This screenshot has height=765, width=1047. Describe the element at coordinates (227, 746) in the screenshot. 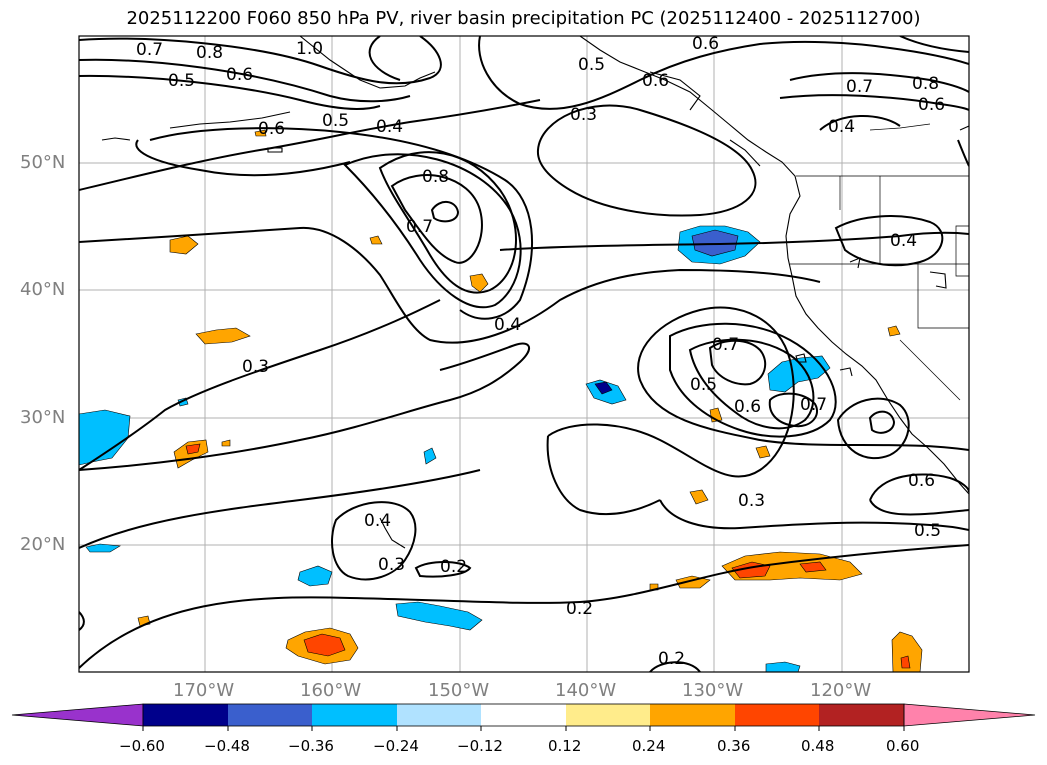

I see `colorbar-tick-label: −0.48` at that location.